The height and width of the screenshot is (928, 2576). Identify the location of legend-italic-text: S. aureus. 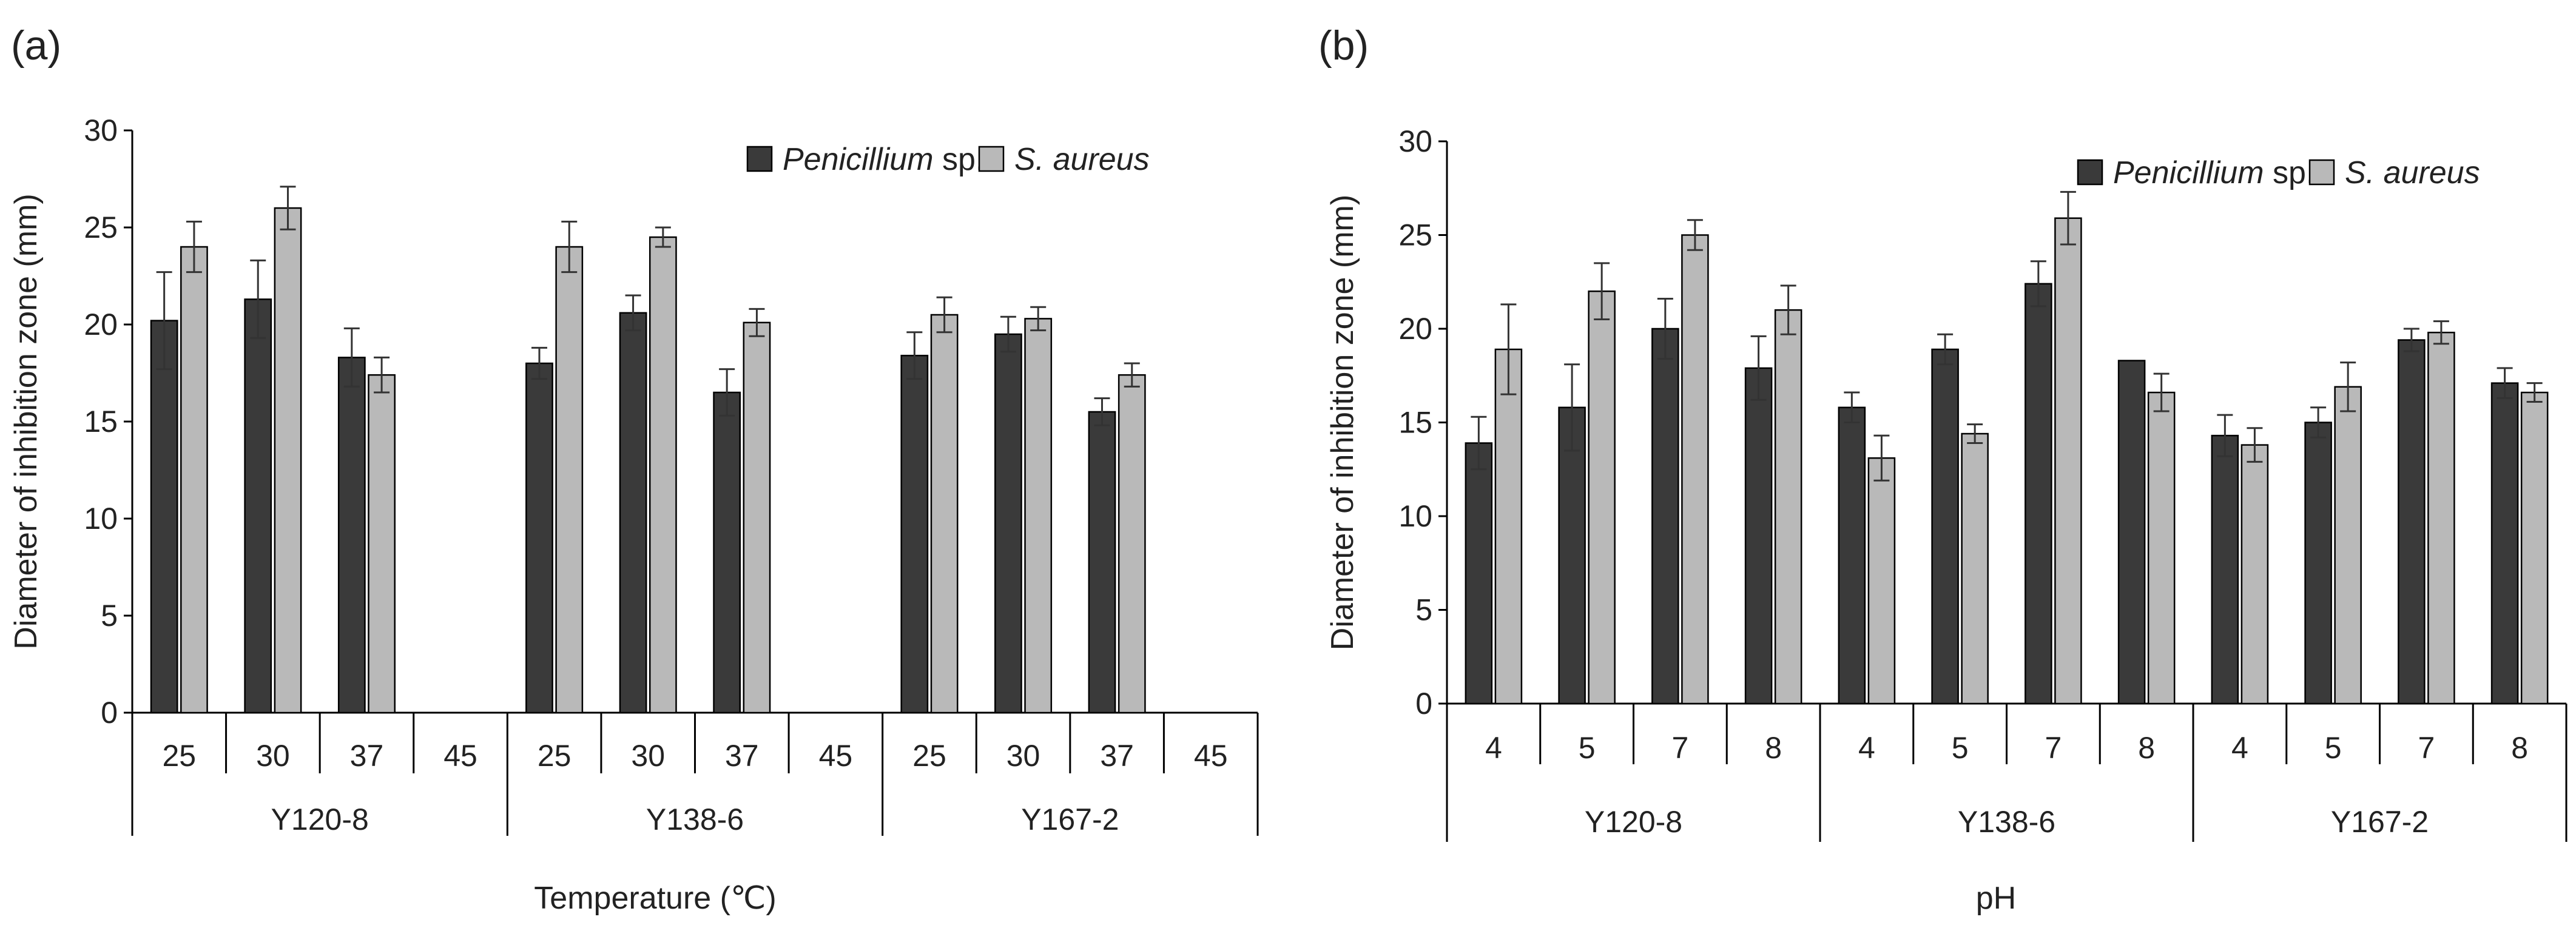
(1082, 159).